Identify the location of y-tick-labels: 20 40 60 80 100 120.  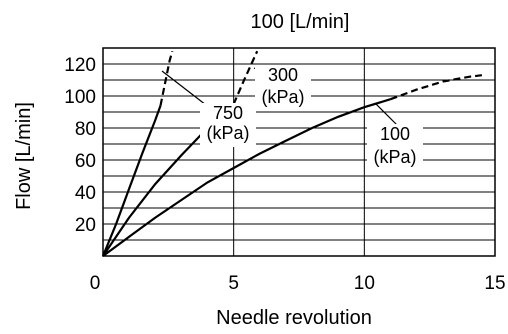
(80, 145).